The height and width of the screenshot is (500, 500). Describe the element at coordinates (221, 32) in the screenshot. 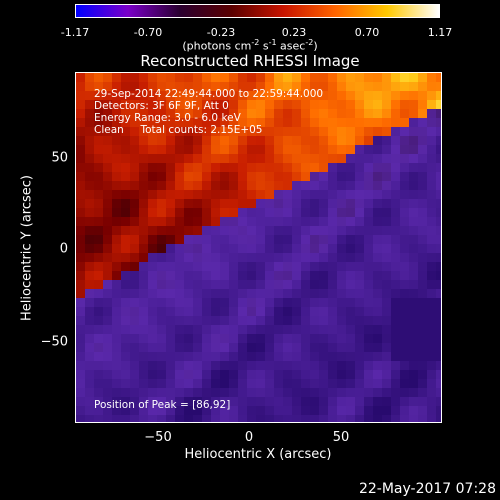

I see `colorbar-tick-label: -0.23` at that location.